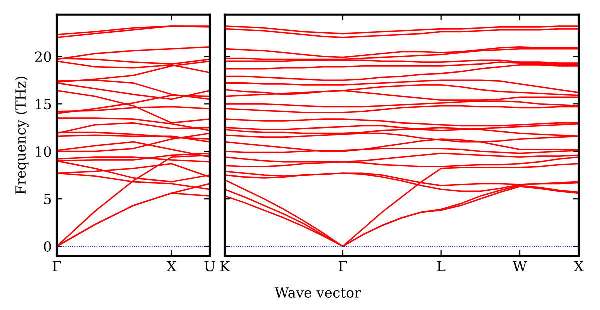 The width and height of the screenshot is (600, 310). I want to click on y-tick-label: 10, so click(44, 152).